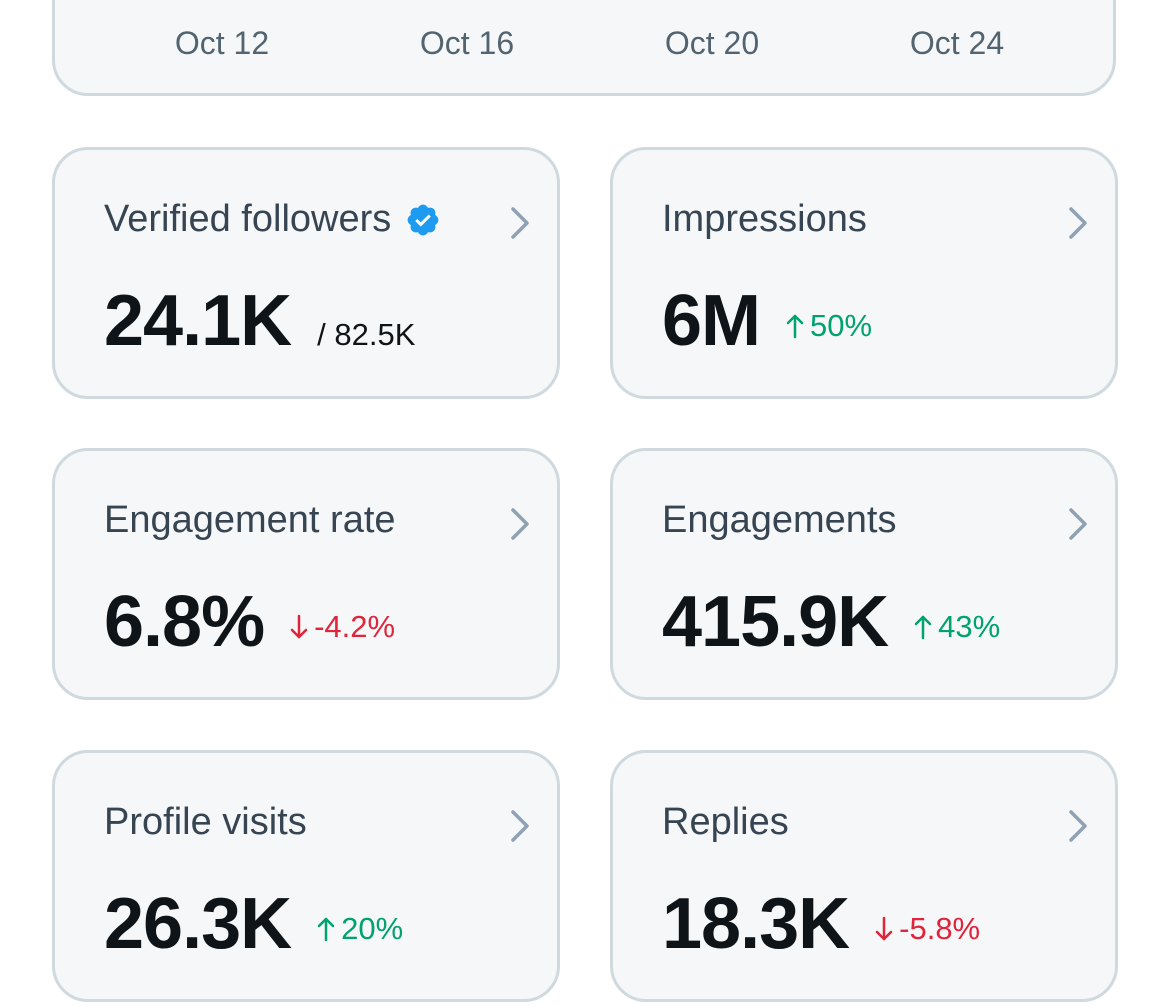  Describe the element at coordinates (306, 273) in the screenshot. I see `verified-followers-card: Verified followers 24.1K / 82.5K` at that location.